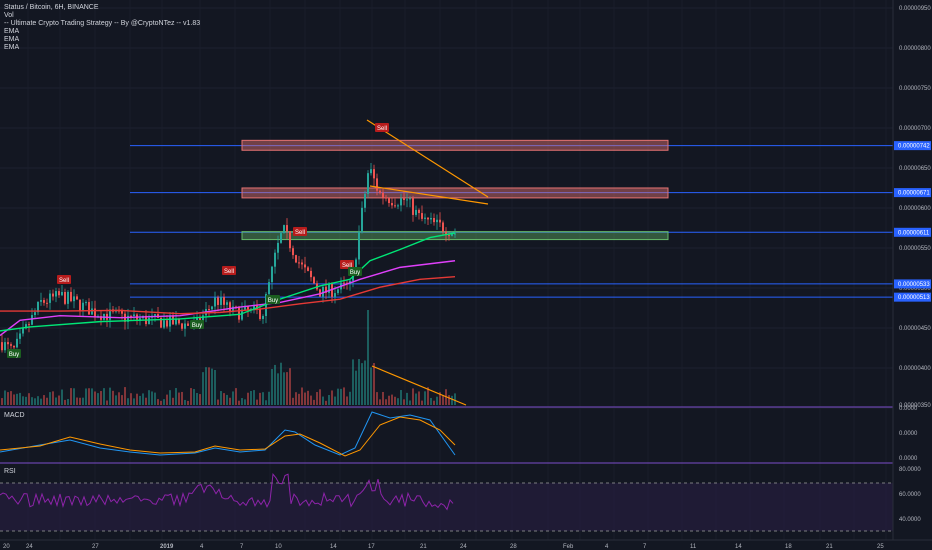 Image resolution: width=932 pixels, height=550 pixels. I want to click on rsi-title: RSI, so click(10, 471).